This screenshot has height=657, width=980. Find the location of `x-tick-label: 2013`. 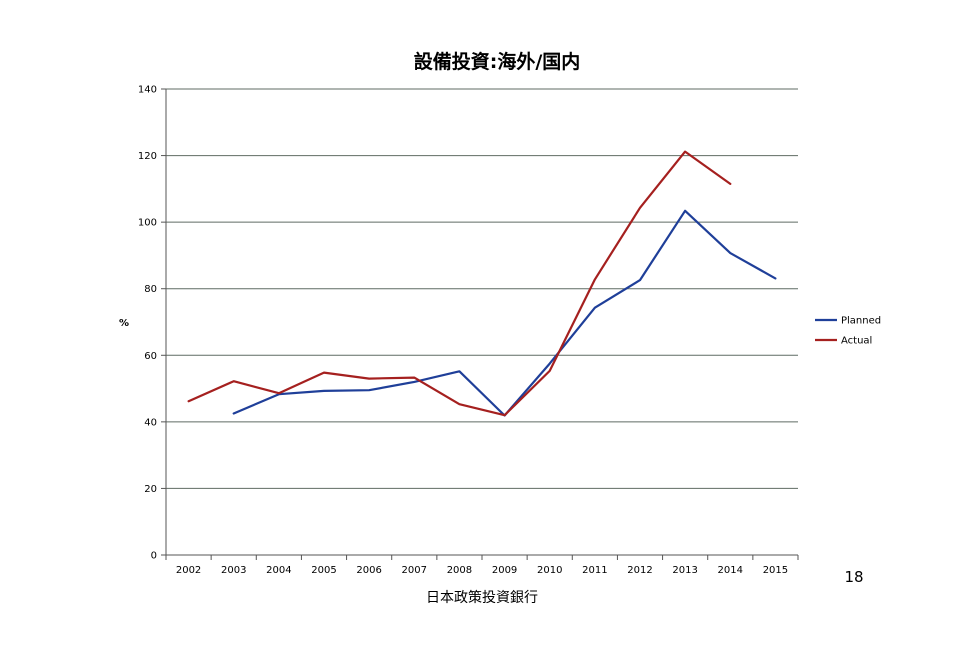

x-tick-label: 2013 is located at coordinates (684, 570).